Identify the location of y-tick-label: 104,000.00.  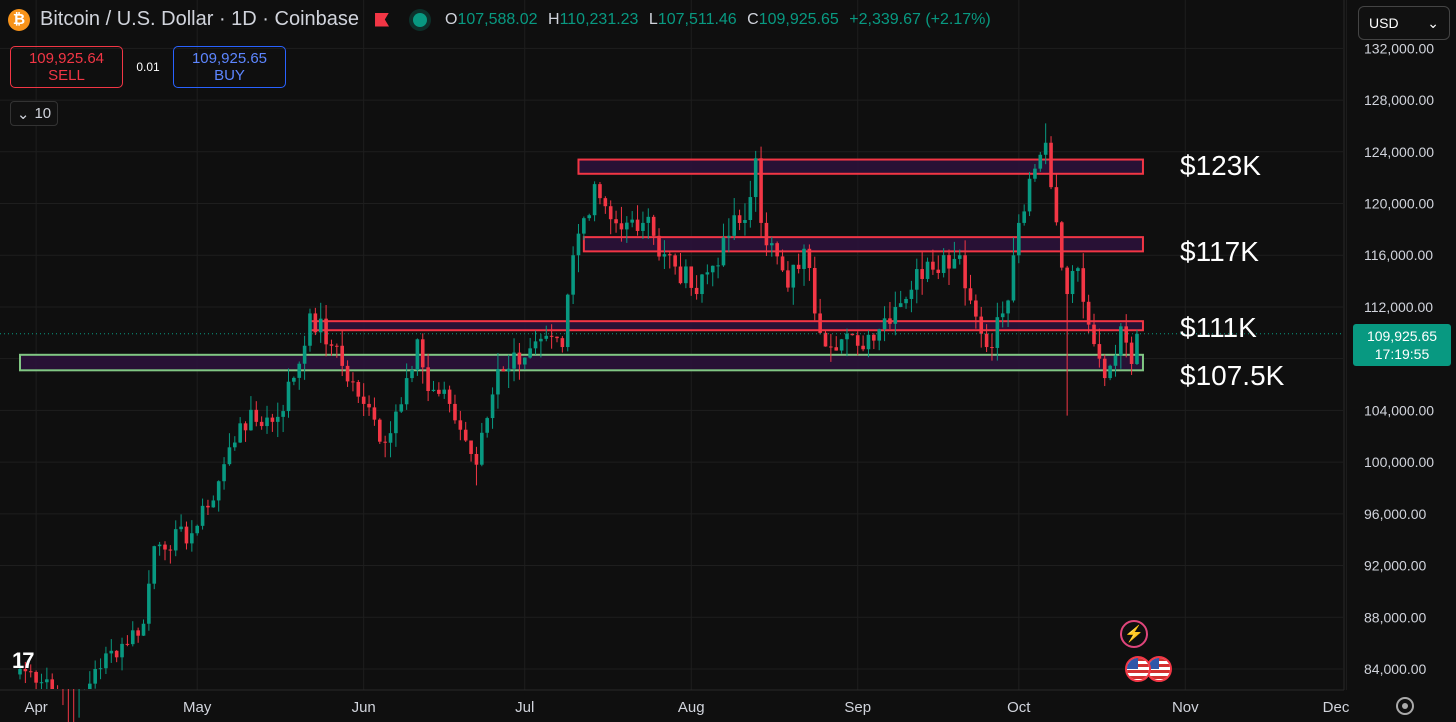
(1399, 410).